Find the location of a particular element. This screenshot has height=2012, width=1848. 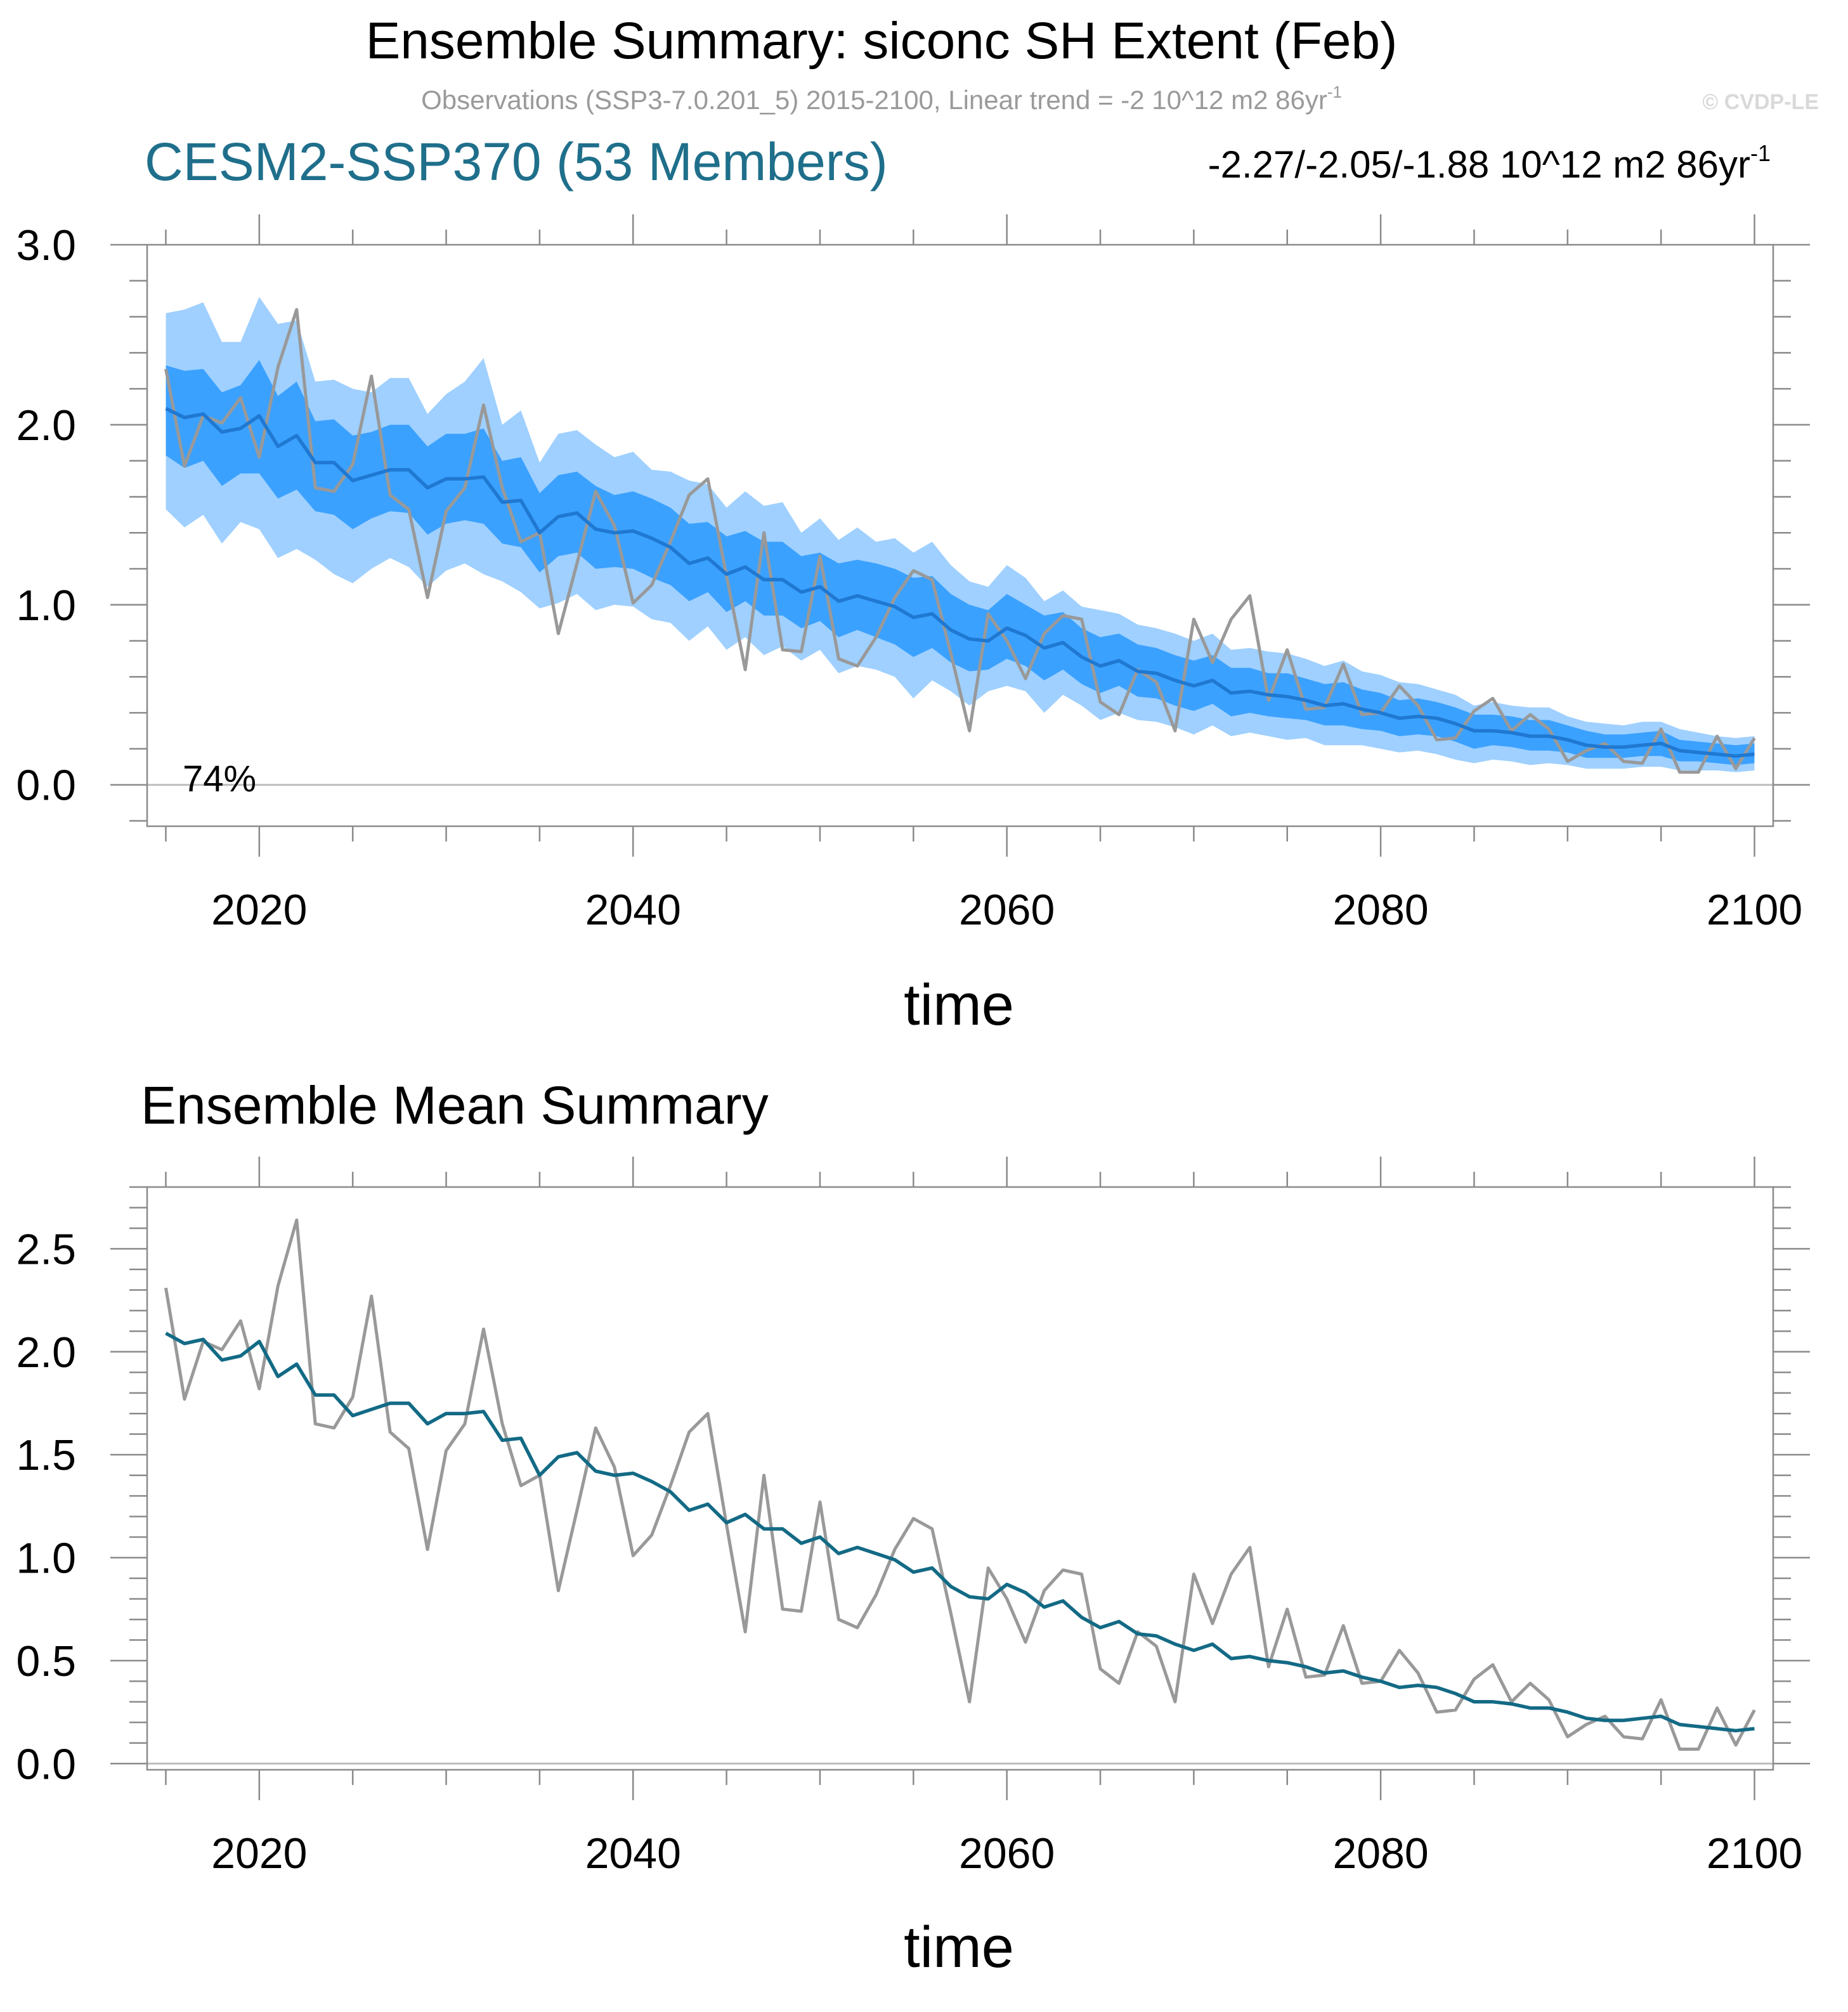

trend-range-superscript: -1 is located at coordinates (1761, 153).